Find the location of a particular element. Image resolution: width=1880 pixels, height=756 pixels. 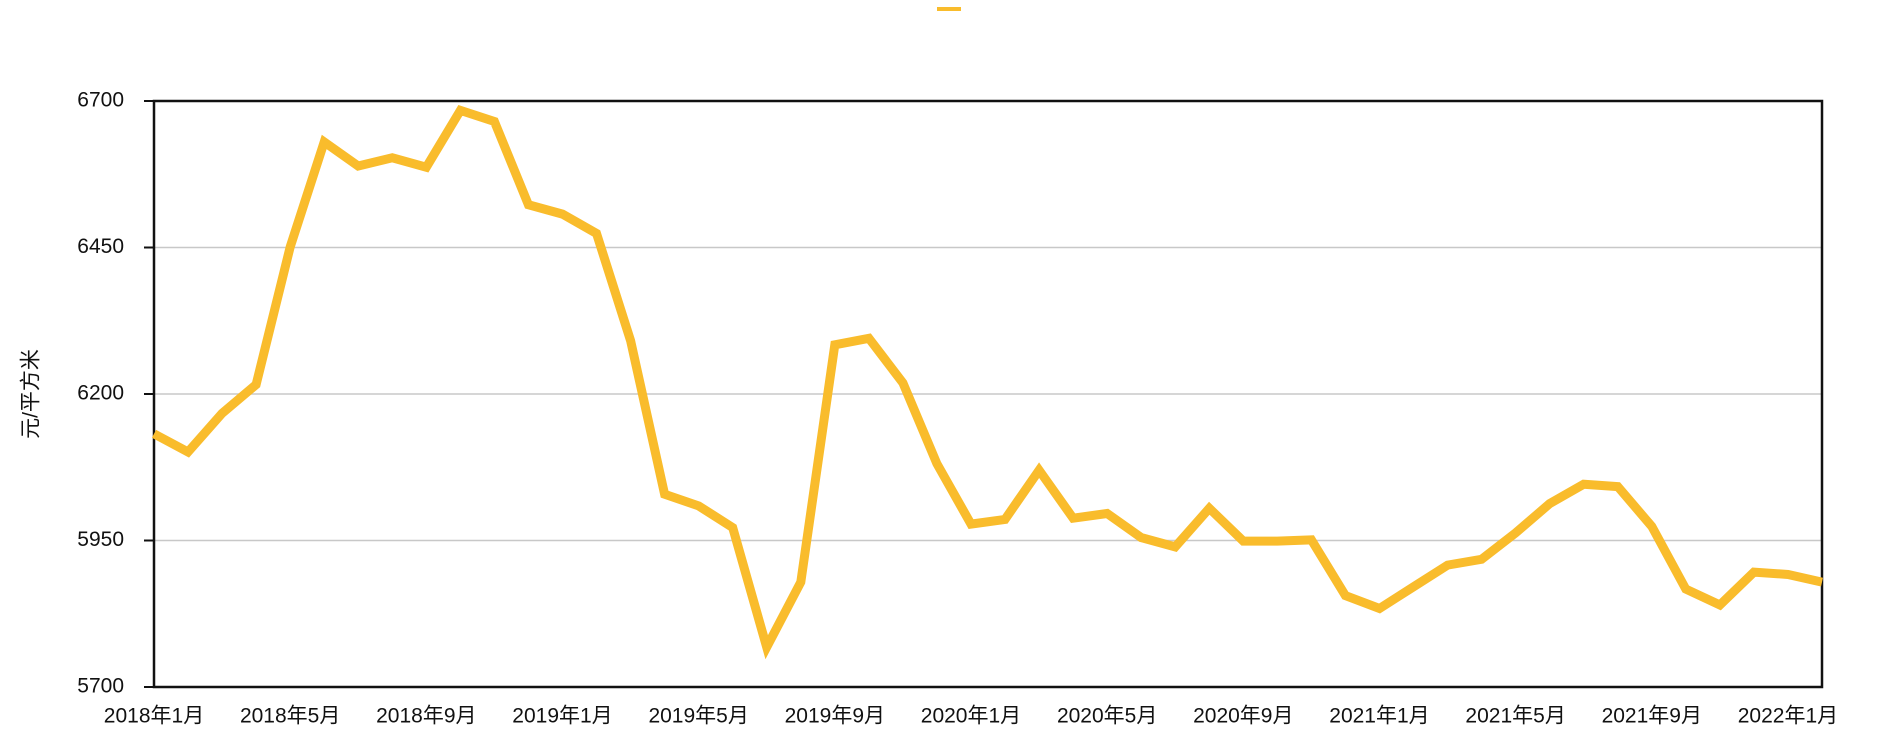

x-tick-label: 2021年9月 is located at coordinates (1652, 716).